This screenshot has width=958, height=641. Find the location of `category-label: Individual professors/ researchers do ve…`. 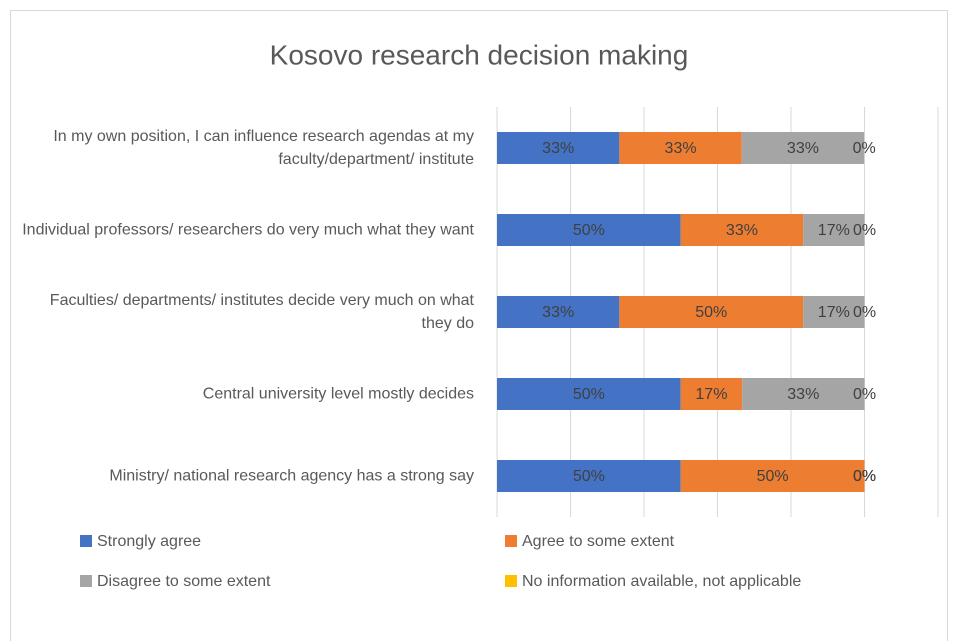

category-label: Individual professors/ researchers do ve… is located at coordinates (248, 230).